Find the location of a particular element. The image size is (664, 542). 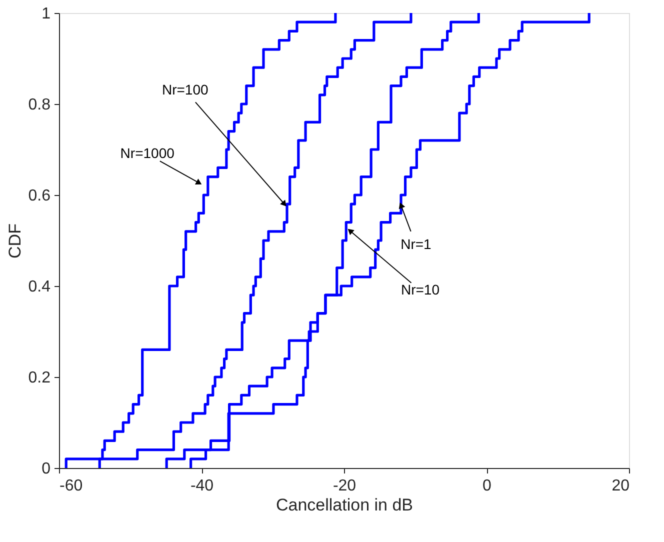

y-axis-title: CDF is located at coordinates (14, 241).